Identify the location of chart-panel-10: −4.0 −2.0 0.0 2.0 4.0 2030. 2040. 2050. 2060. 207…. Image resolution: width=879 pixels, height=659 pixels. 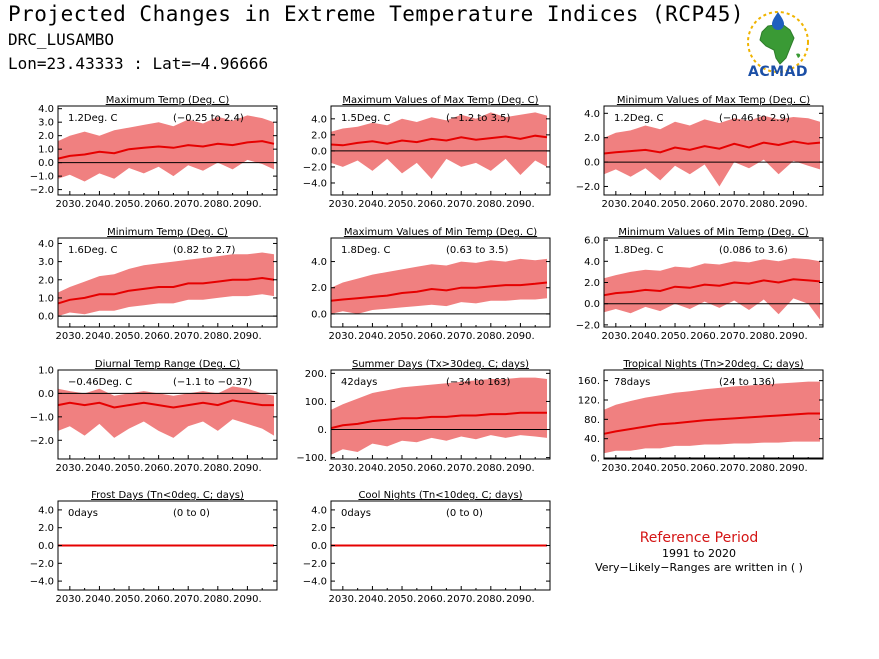
(154, 547).